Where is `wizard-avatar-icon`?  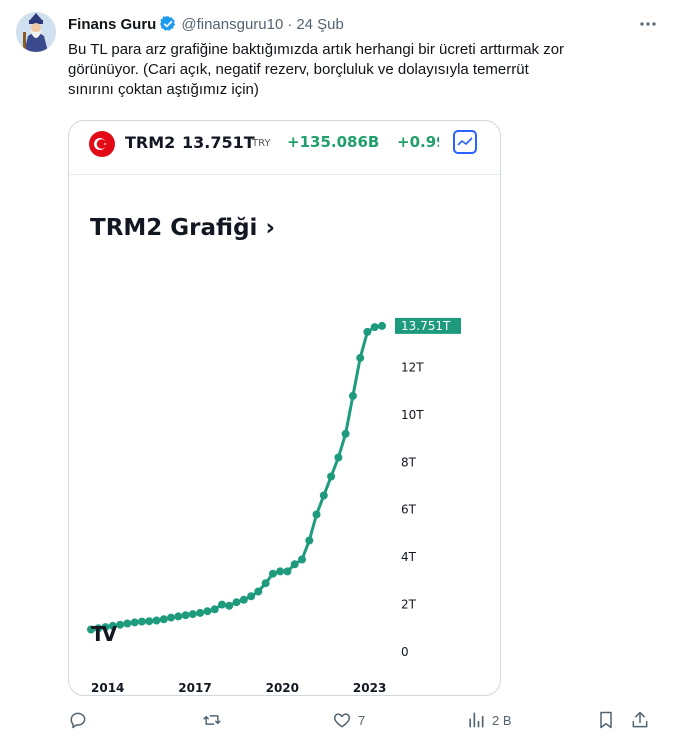
wizard-avatar-icon is located at coordinates (36, 32).